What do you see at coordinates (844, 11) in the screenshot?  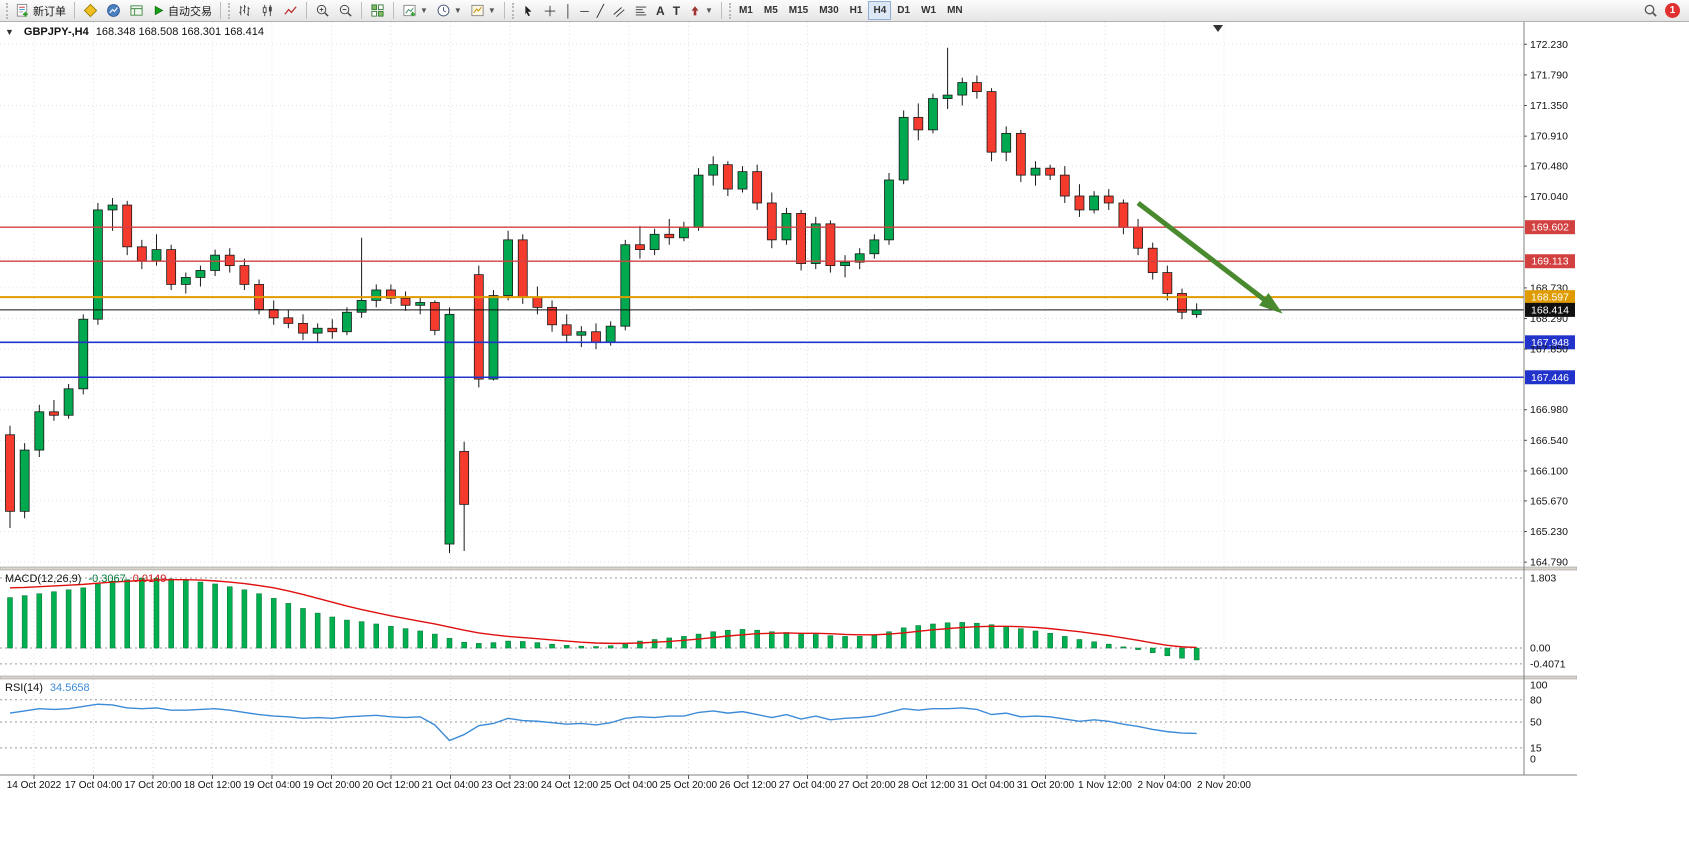 I see `main-toolbar: 新订单 自动交易` at bounding box center [844, 11].